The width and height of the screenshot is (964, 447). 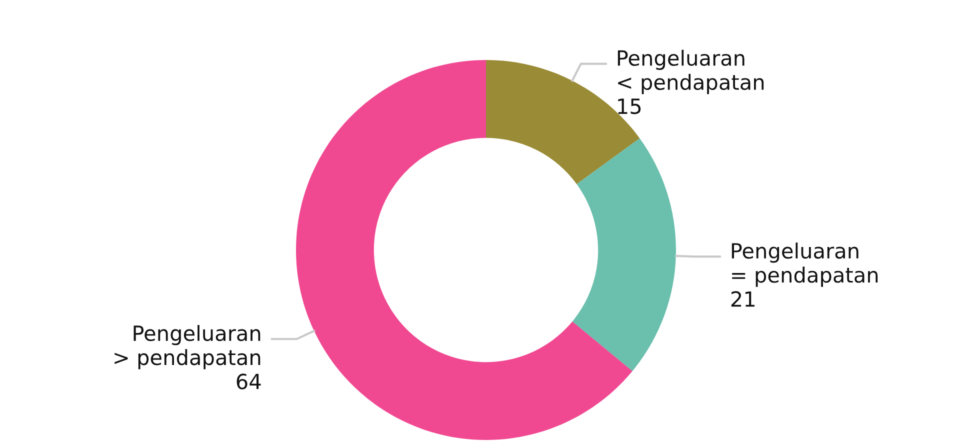 What do you see at coordinates (805, 264) in the screenshot?
I see `slice-label: Pengeluaran = pendapatan` at bounding box center [805, 264].